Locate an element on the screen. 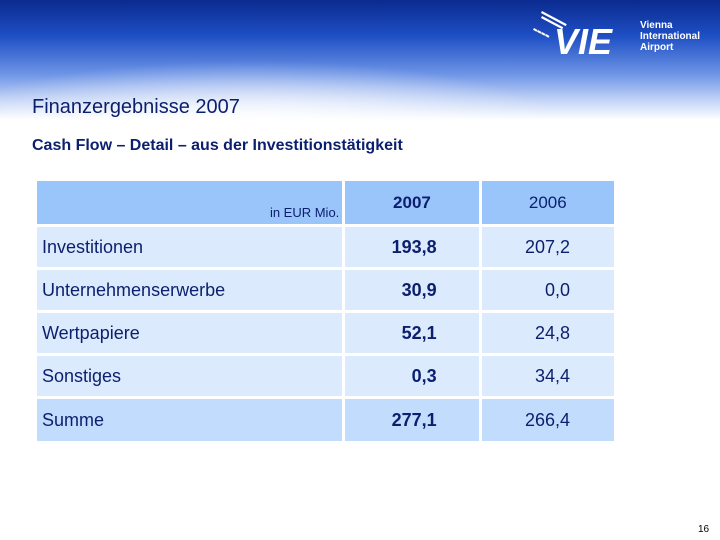 The width and height of the screenshot is (720, 540). table-total-row: Summe 277,1 266,4 is located at coordinates (325, 420).